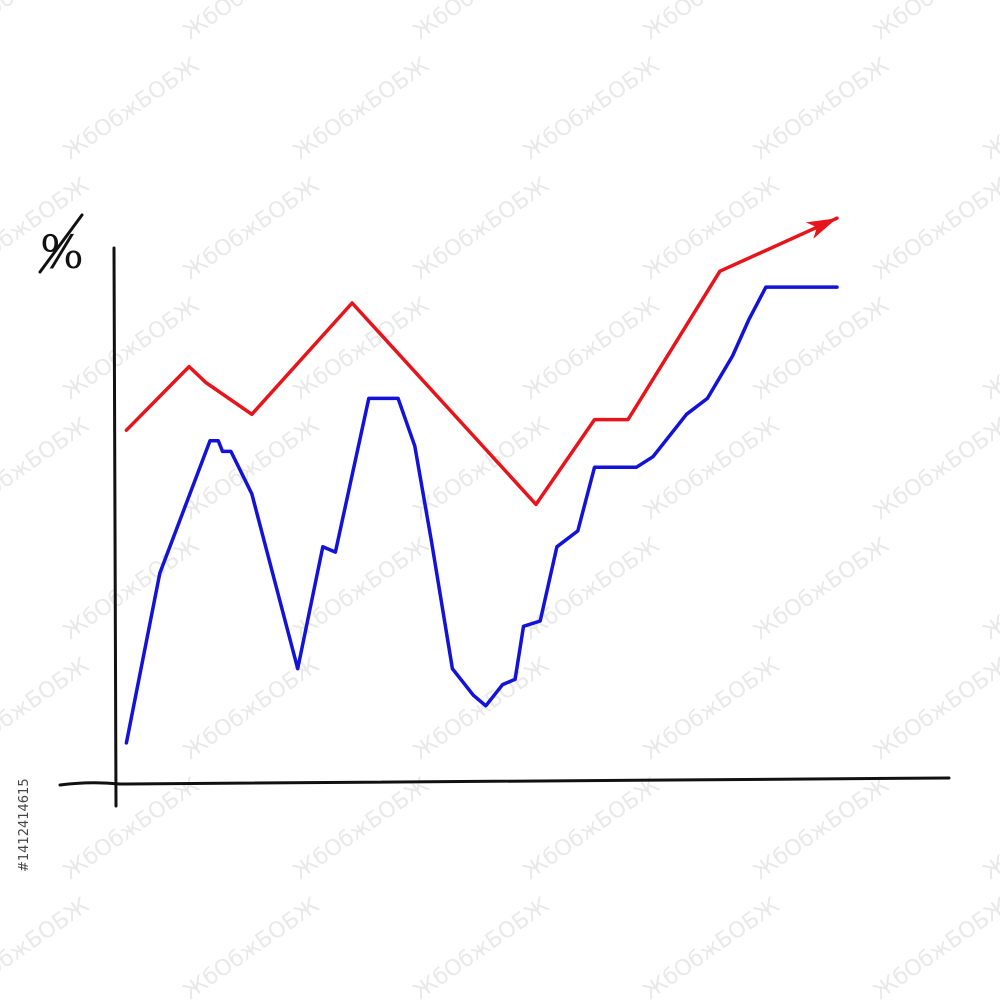  What do you see at coordinates (504, 781) in the screenshot?
I see `x-axis` at bounding box center [504, 781].